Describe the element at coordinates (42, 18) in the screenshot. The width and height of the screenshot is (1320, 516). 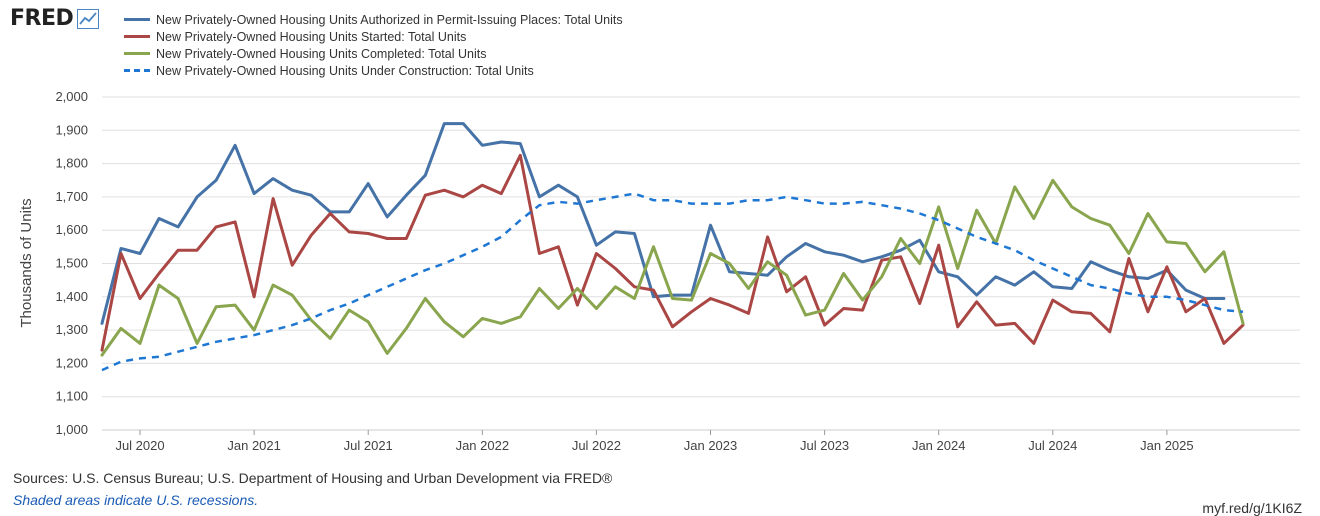
I see `logo-text: FRED` at that location.